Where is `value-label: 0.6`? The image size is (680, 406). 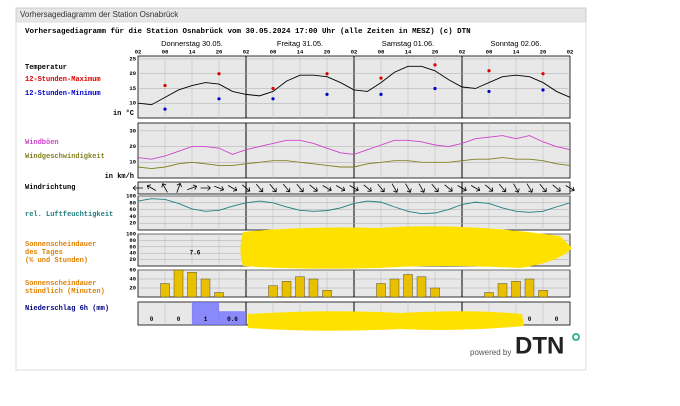
value-label: 0.6 is located at coordinates (232, 319).